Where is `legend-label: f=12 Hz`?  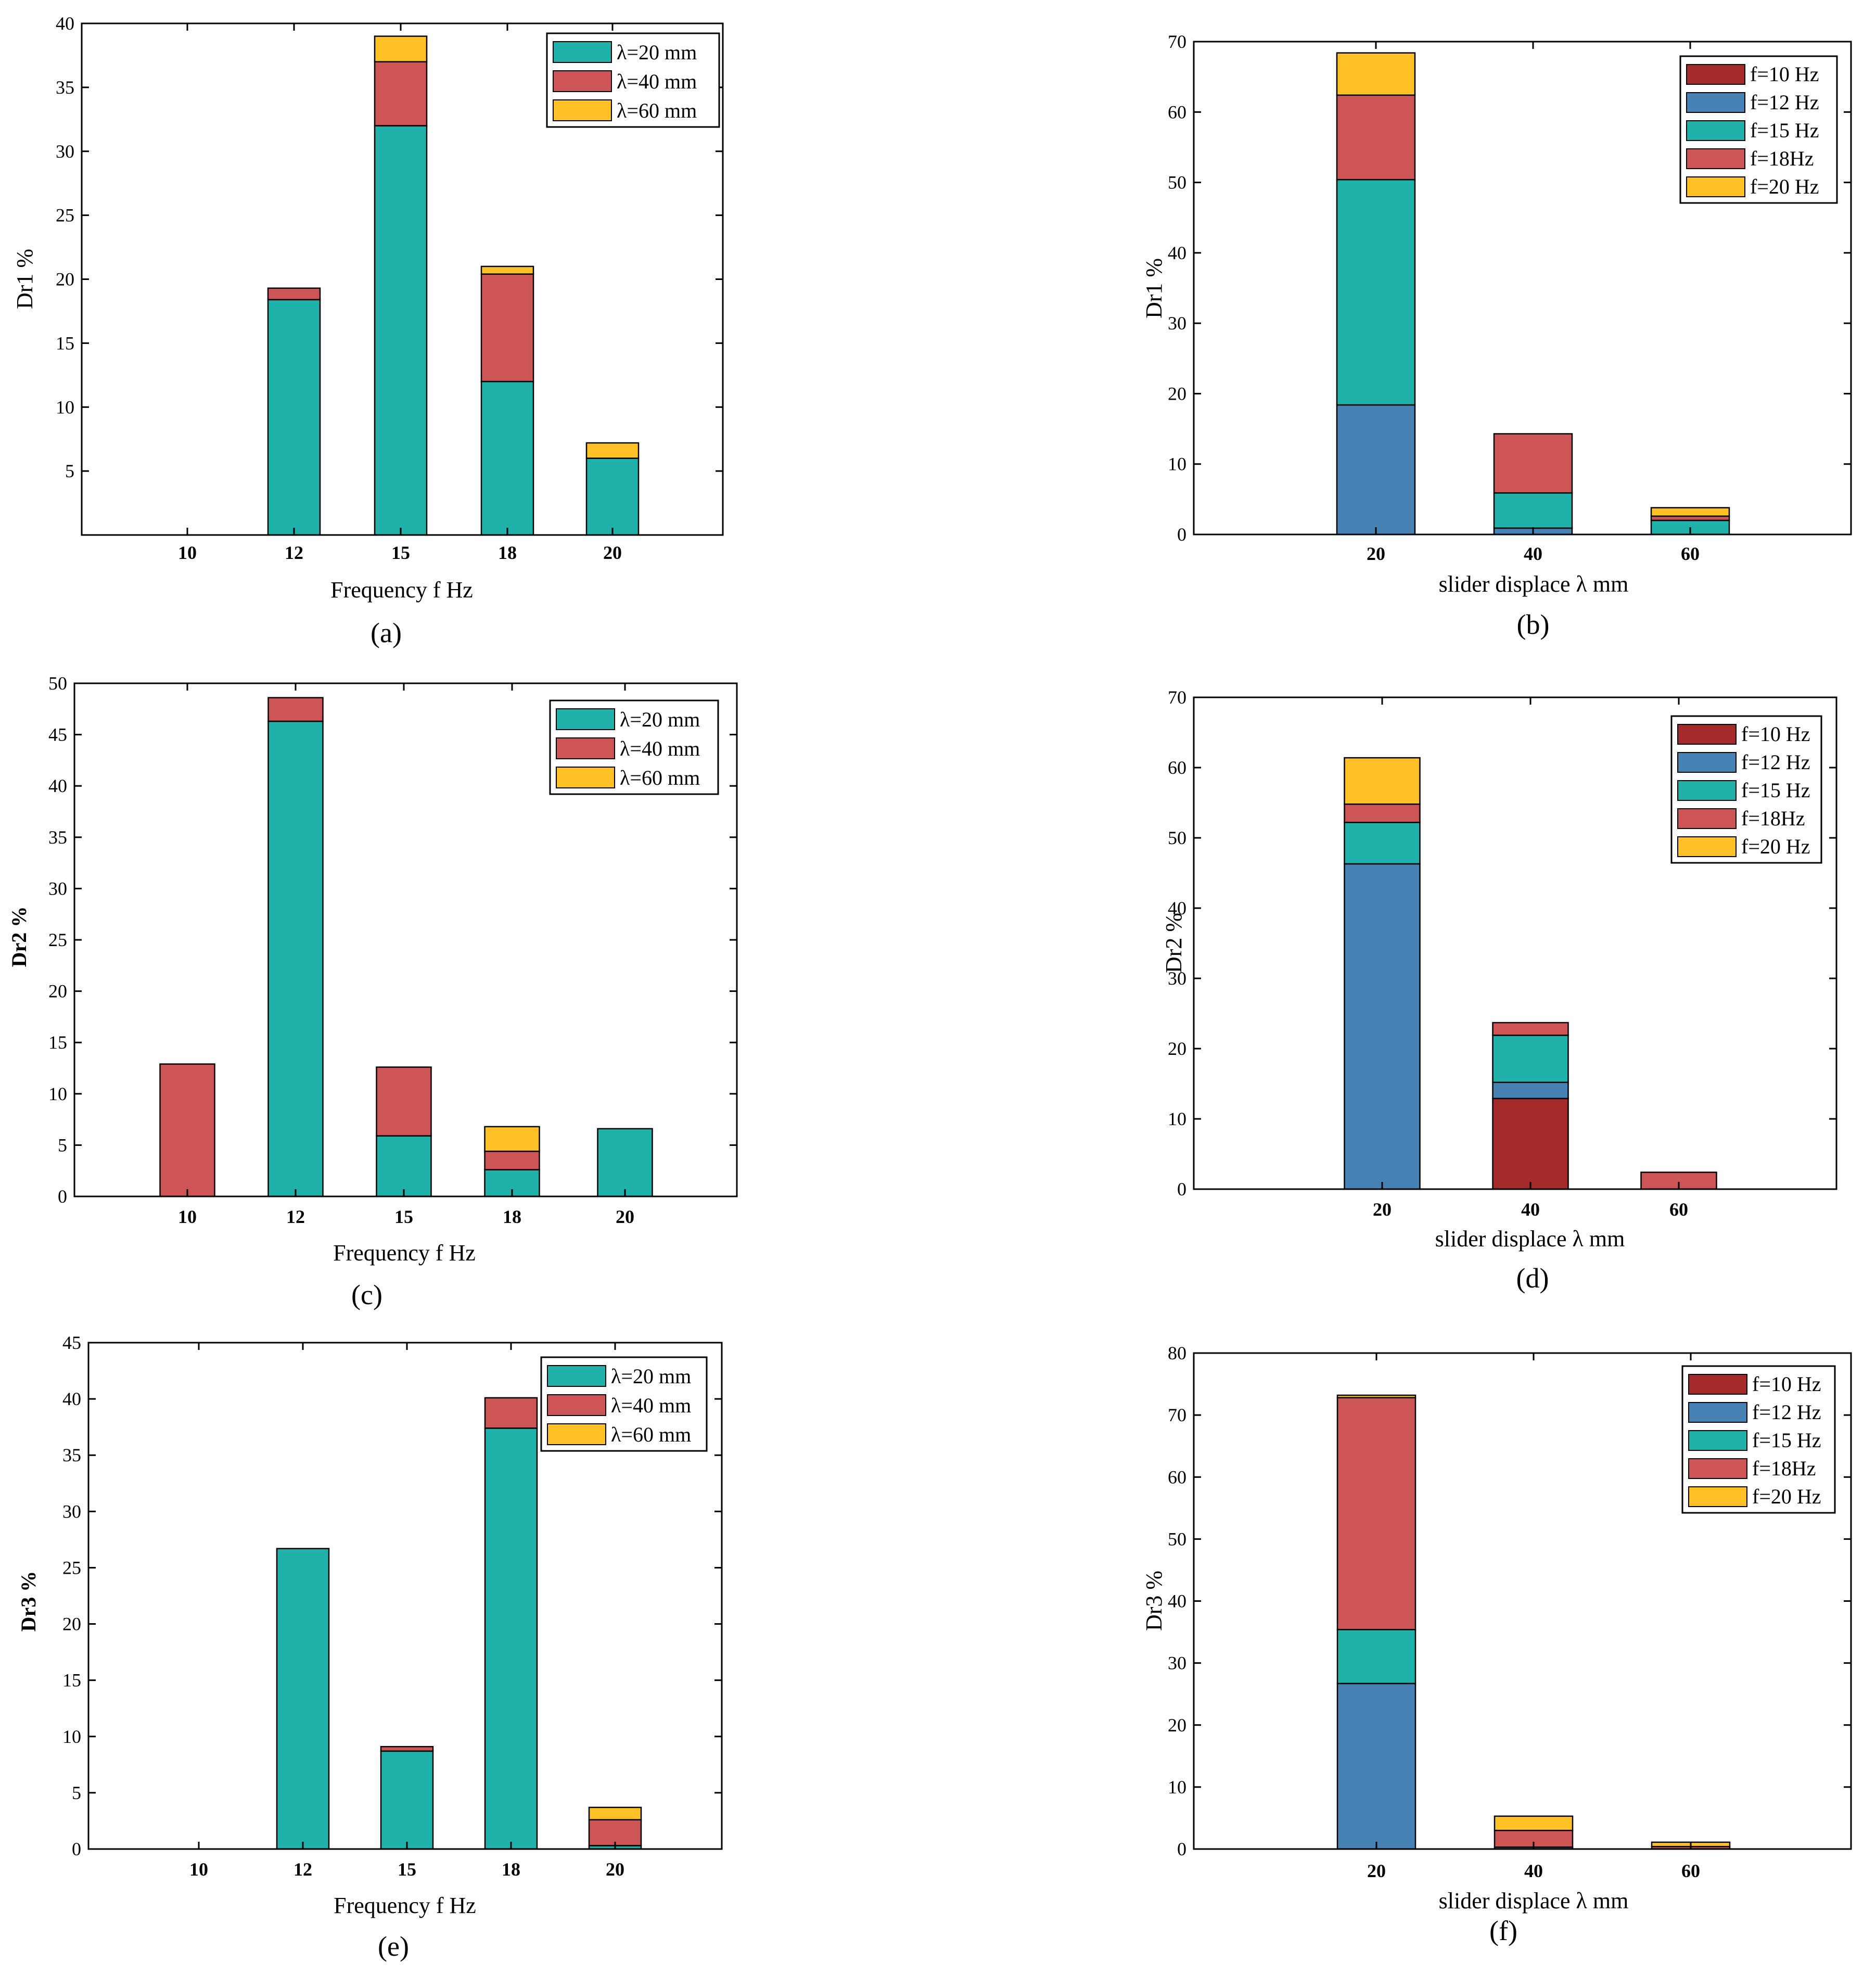
legend-label: f=12 Hz is located at coordinates (1784, 102).